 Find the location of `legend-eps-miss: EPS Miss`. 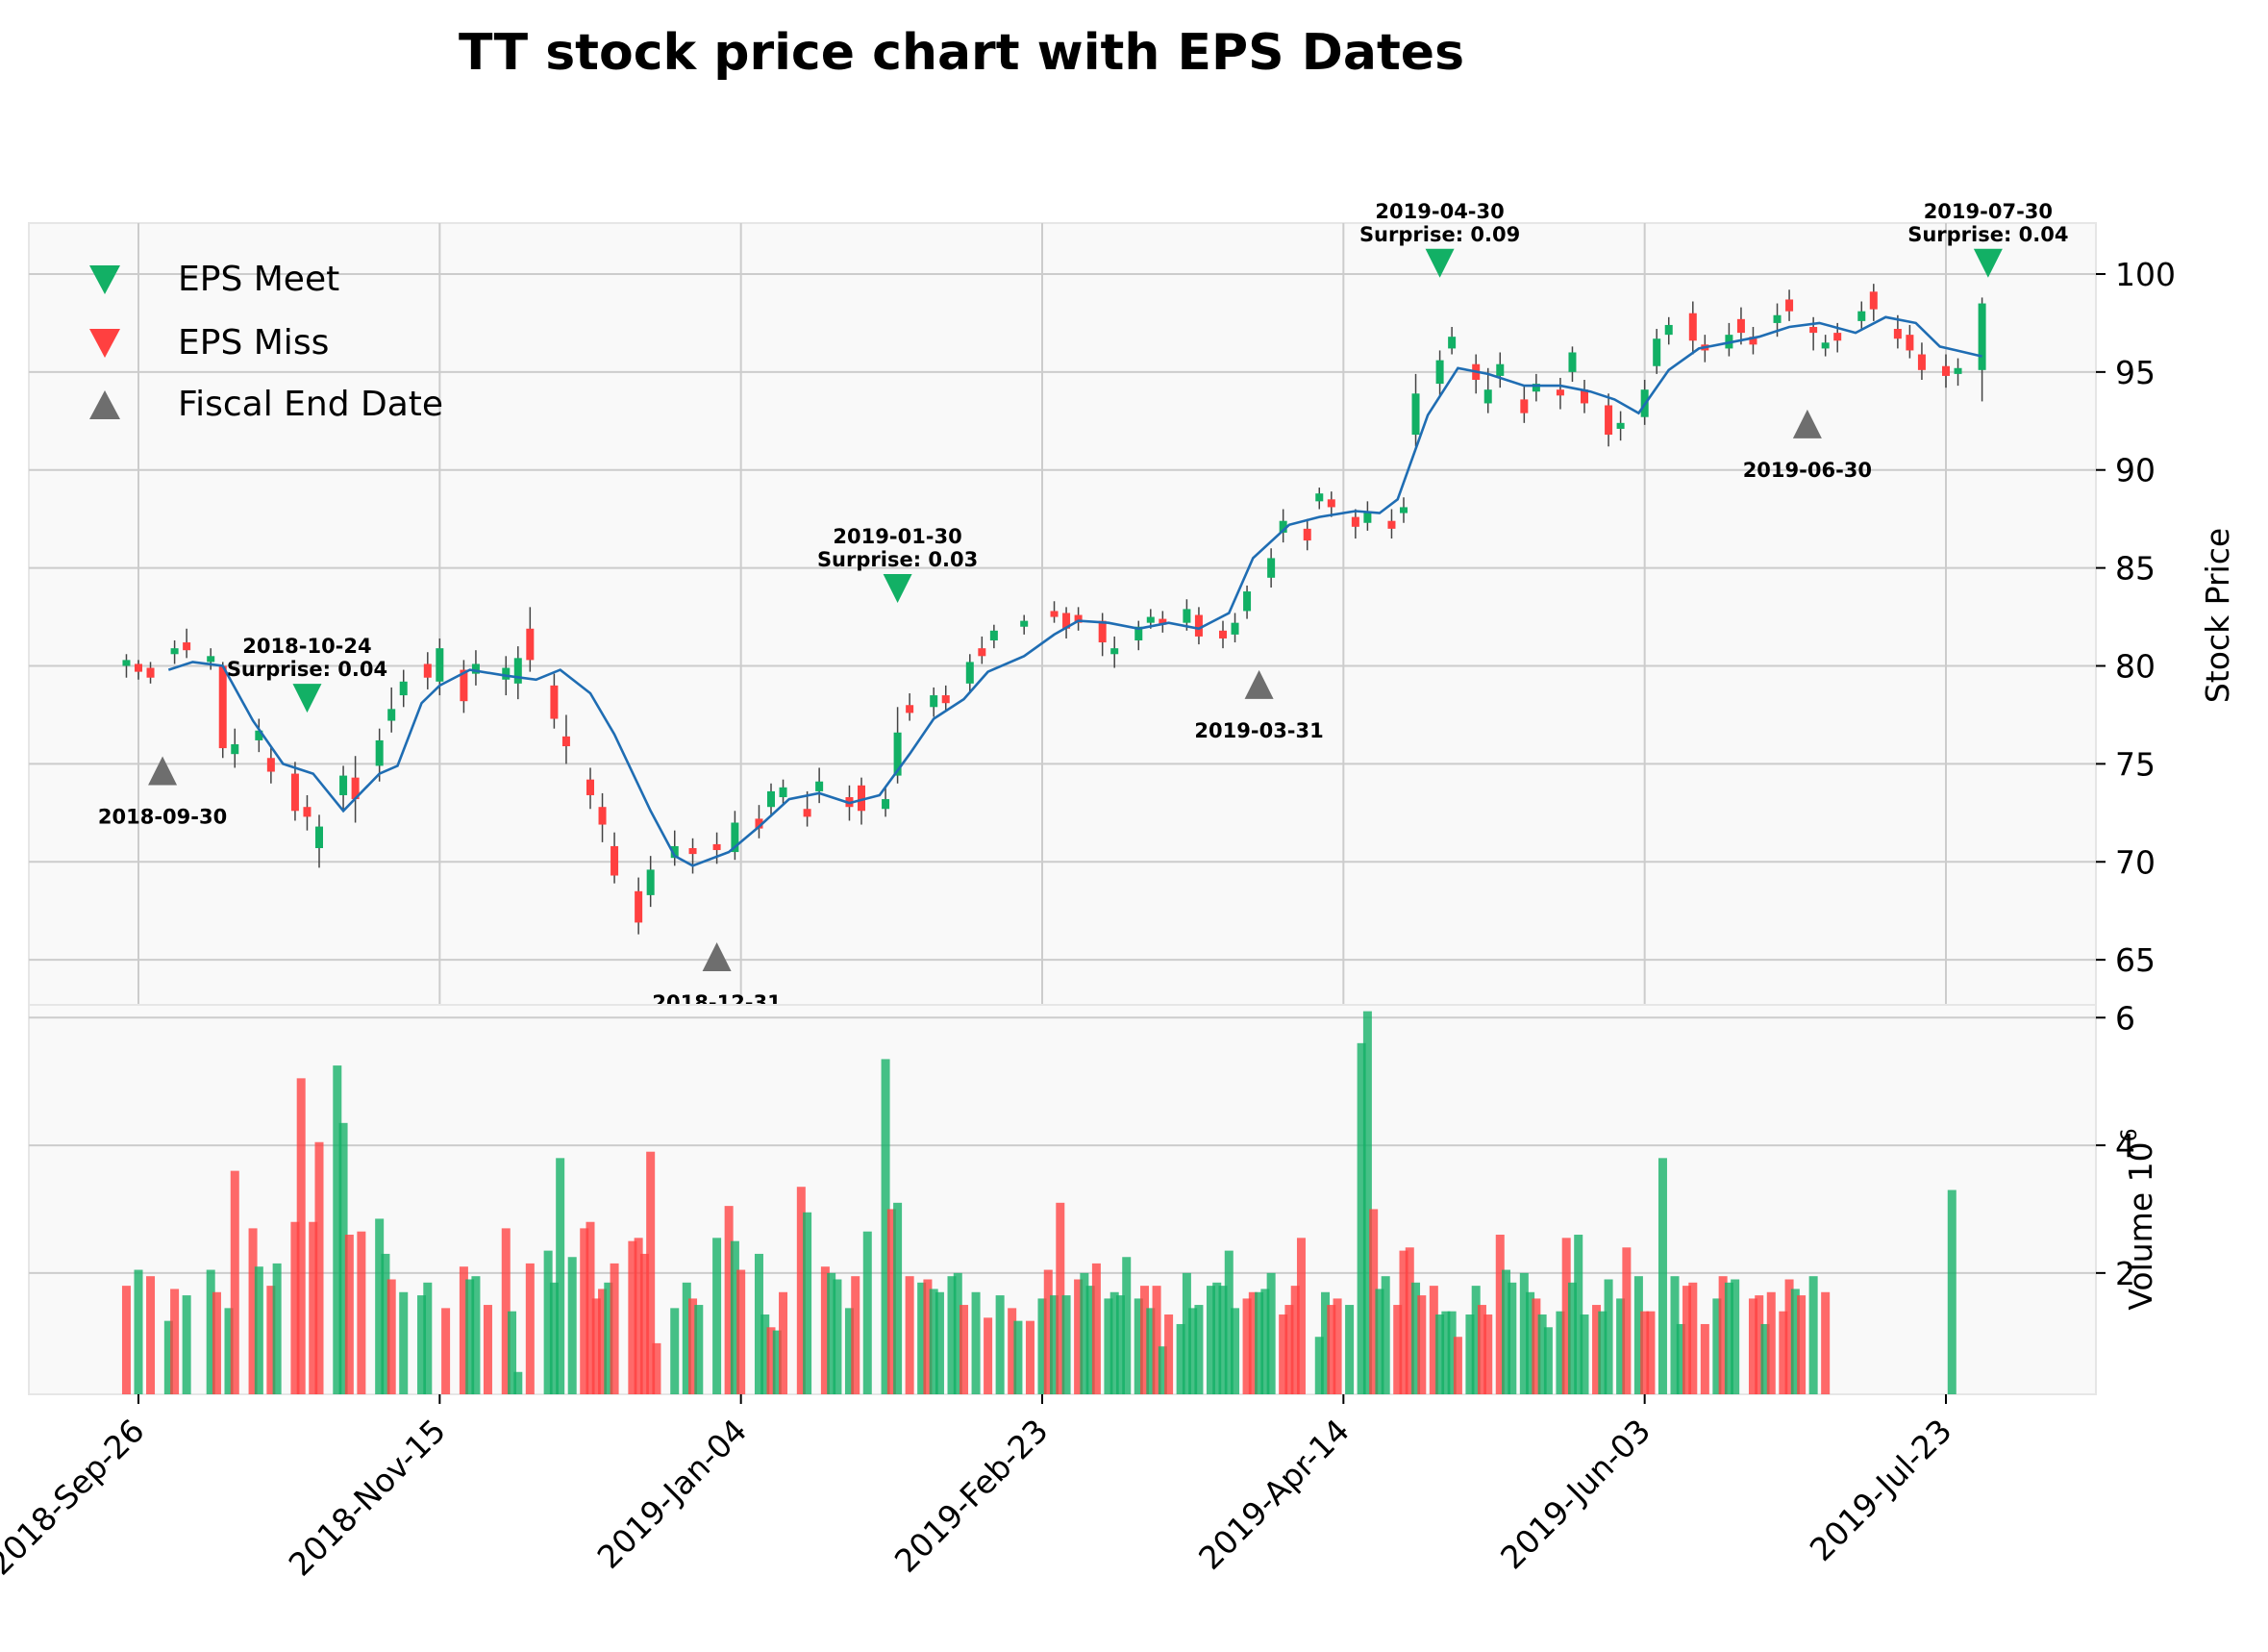

legend-eps-miss: EPS Miss is located at coordinates (253, 343).